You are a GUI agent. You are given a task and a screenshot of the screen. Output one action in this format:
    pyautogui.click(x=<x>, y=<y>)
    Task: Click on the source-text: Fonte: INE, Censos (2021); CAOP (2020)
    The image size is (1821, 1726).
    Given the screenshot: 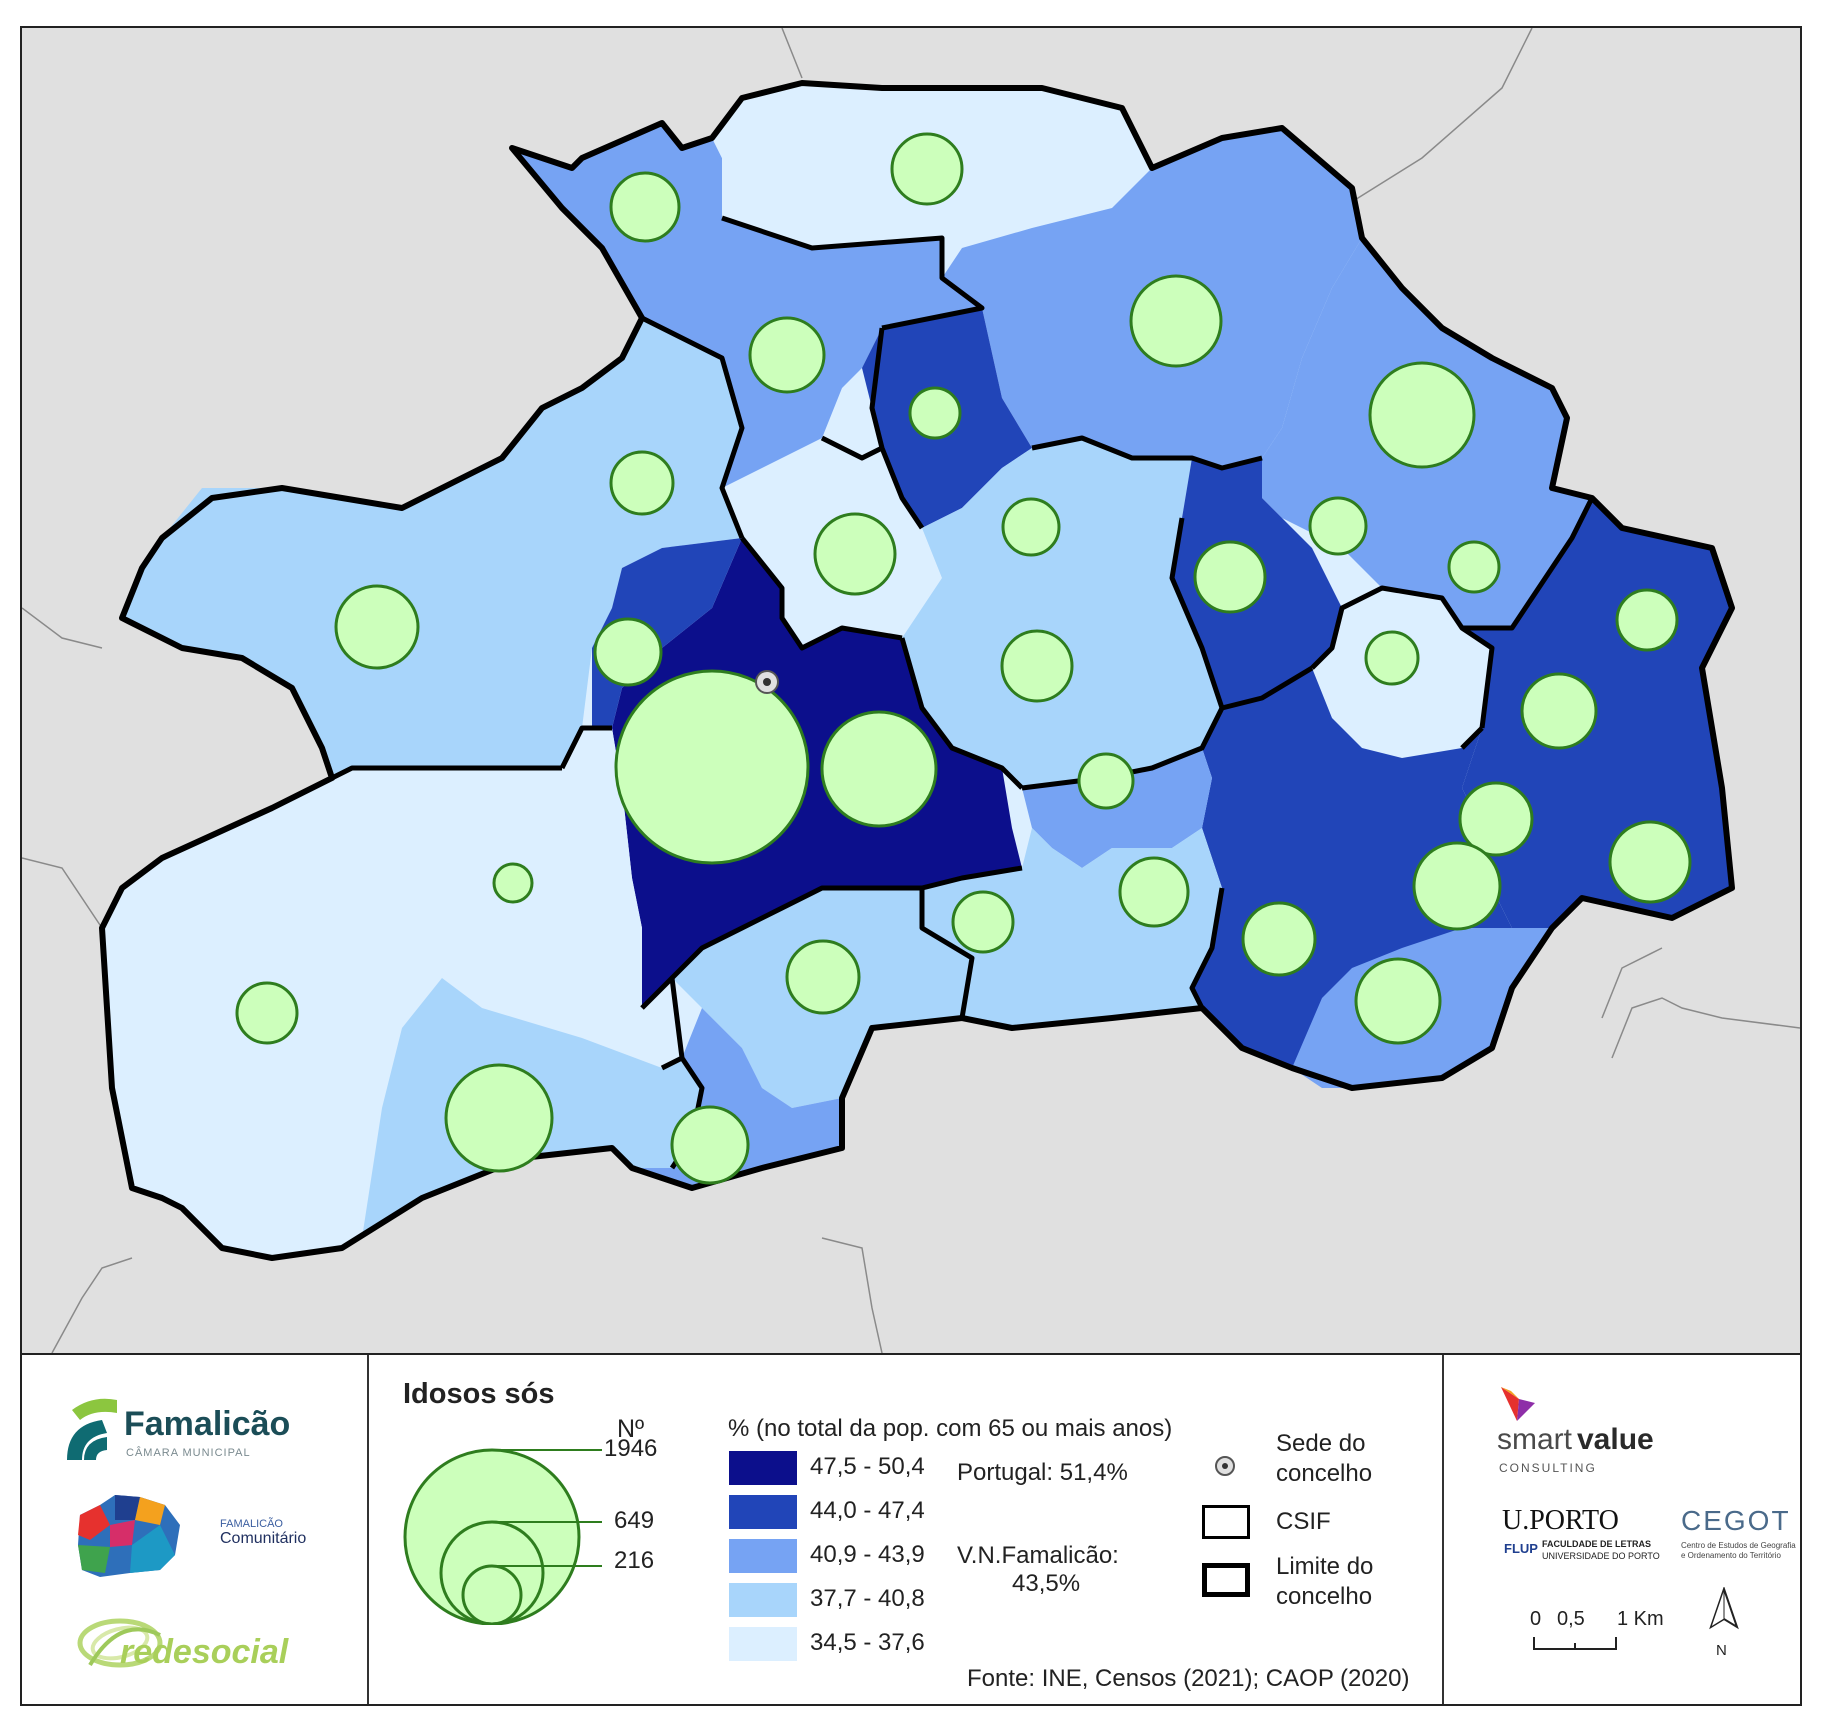 What is the action you would take?
    pyautogui.click(x=1188, y=1678)
    